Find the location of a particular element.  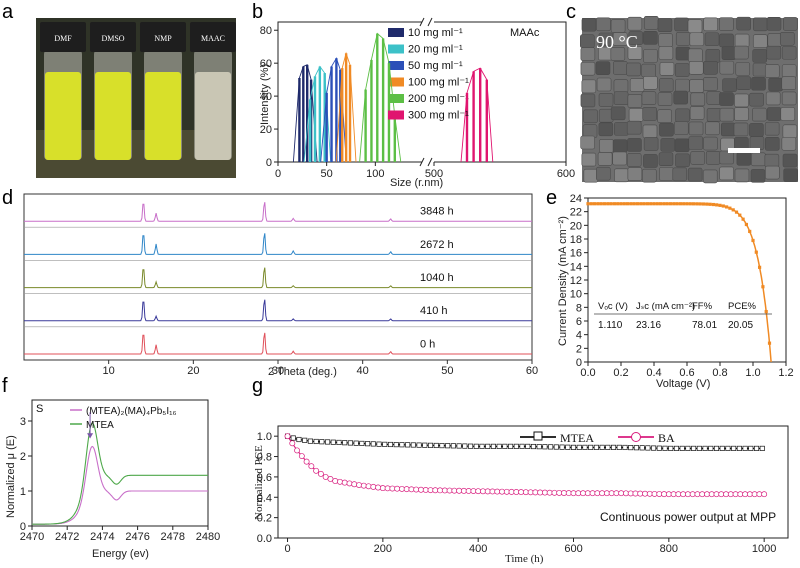

x-tick-label: 800 is located at coordinates (669, 549).